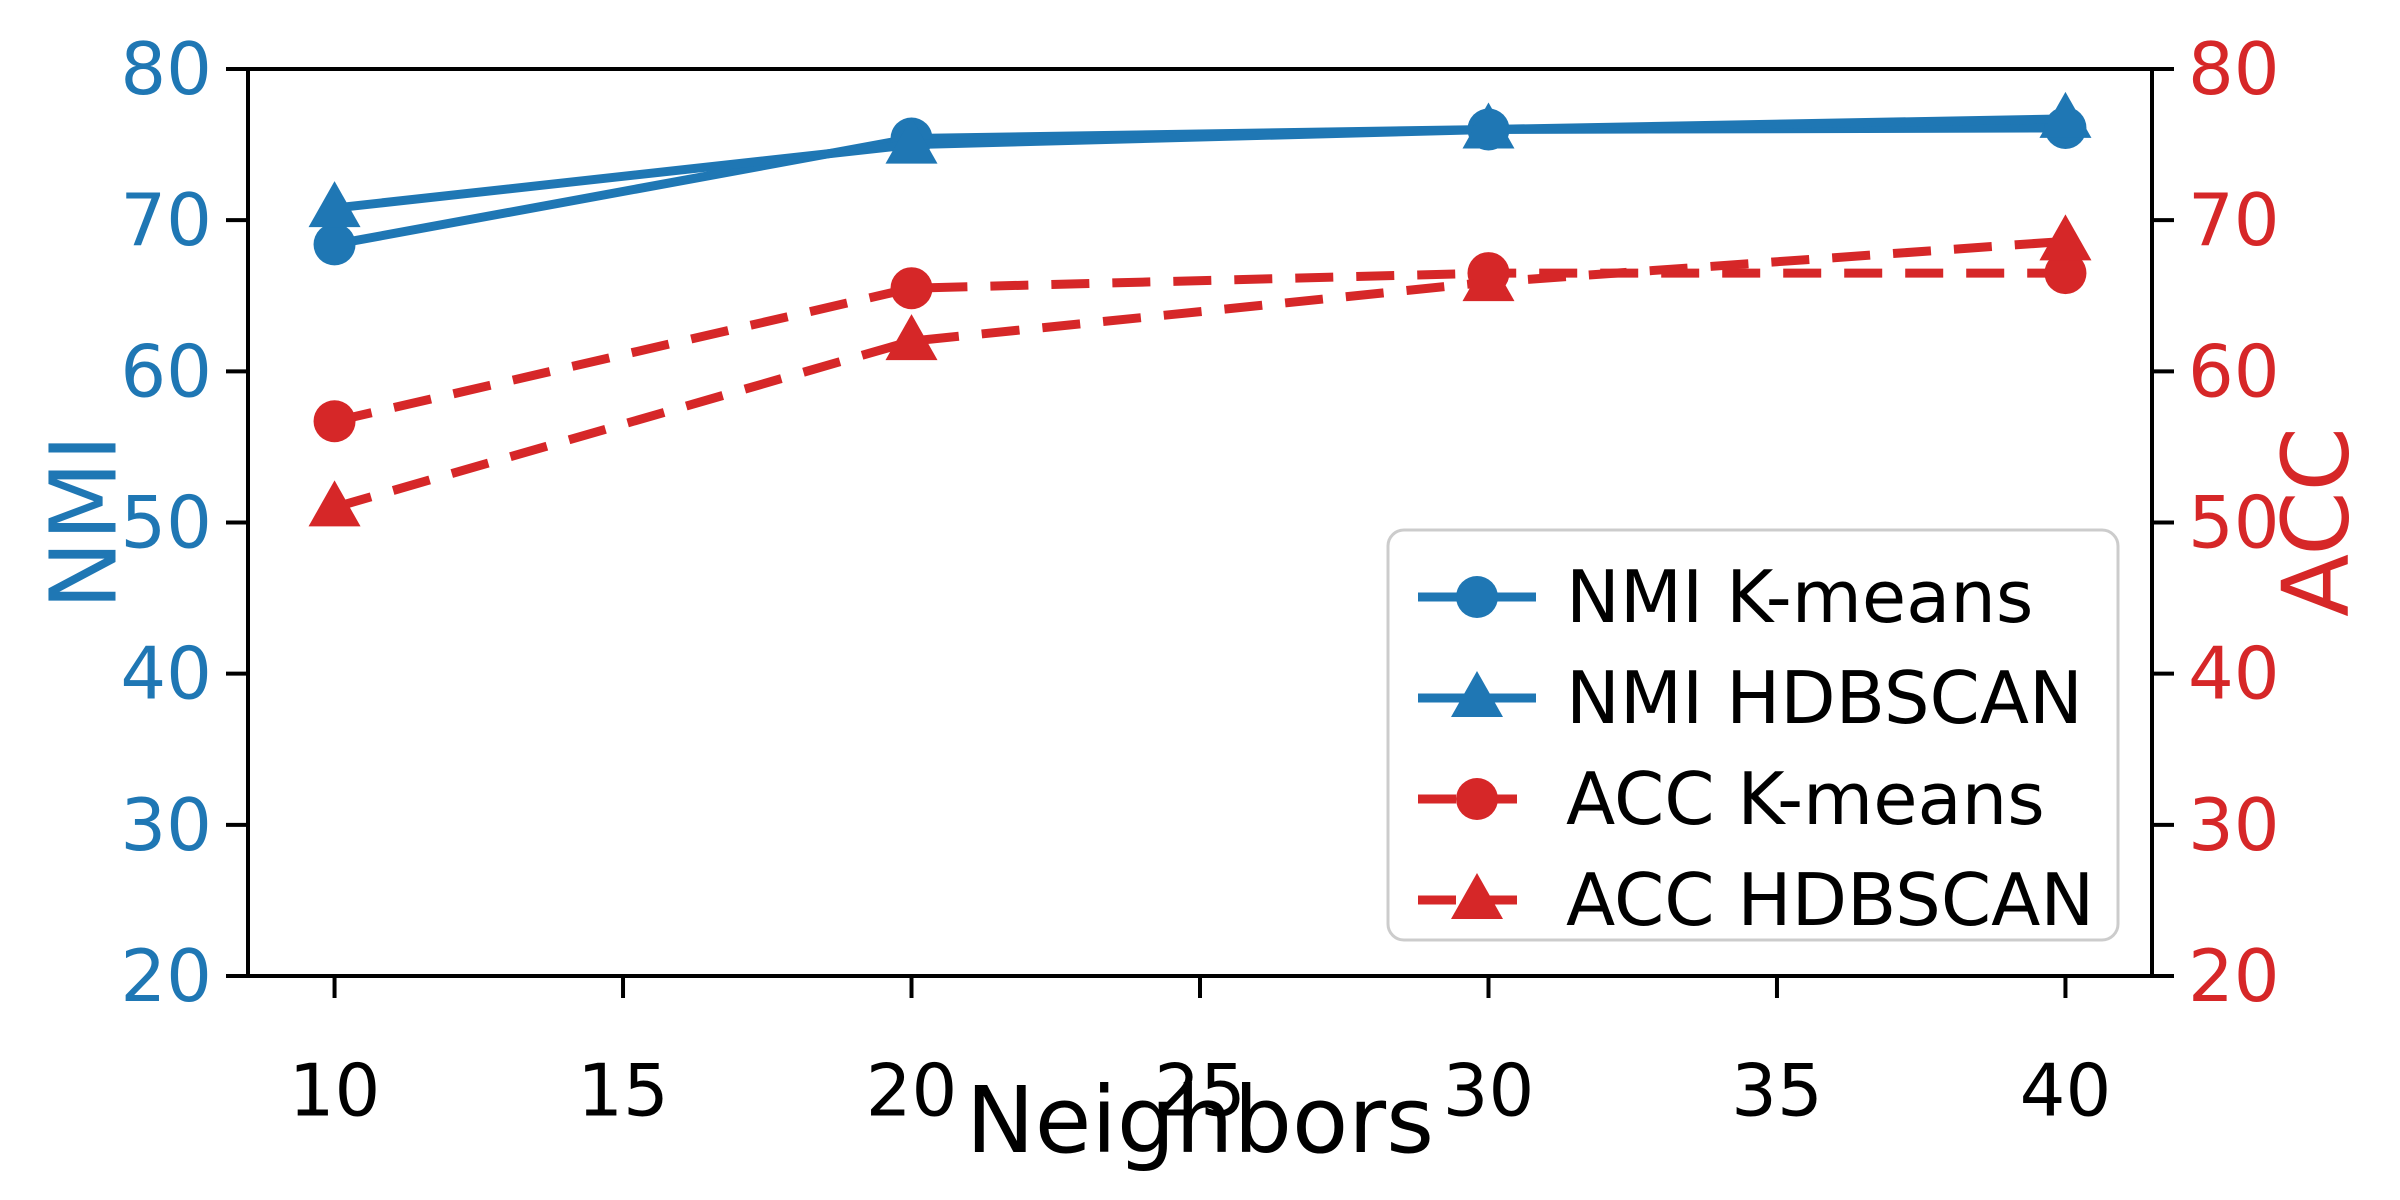 Image resolution: width=2400 pixels, height=1200 pixels. I want to click on x-tick-label: 25, so click(1200, 1091).